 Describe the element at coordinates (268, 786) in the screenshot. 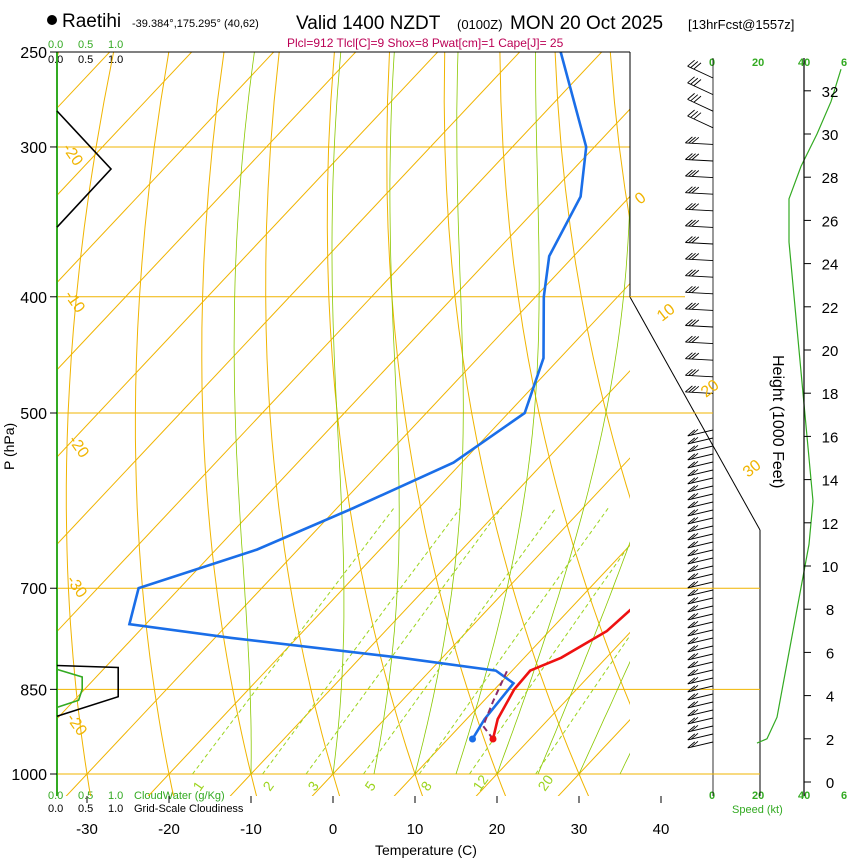

I see `mixing-ratio-label: 2` at that location.